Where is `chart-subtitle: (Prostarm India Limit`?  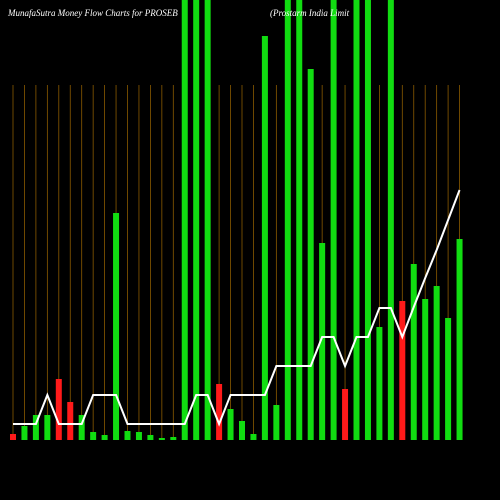
chart-subtitle: (Prostarm India Limit is located at coordinates (310, 13).